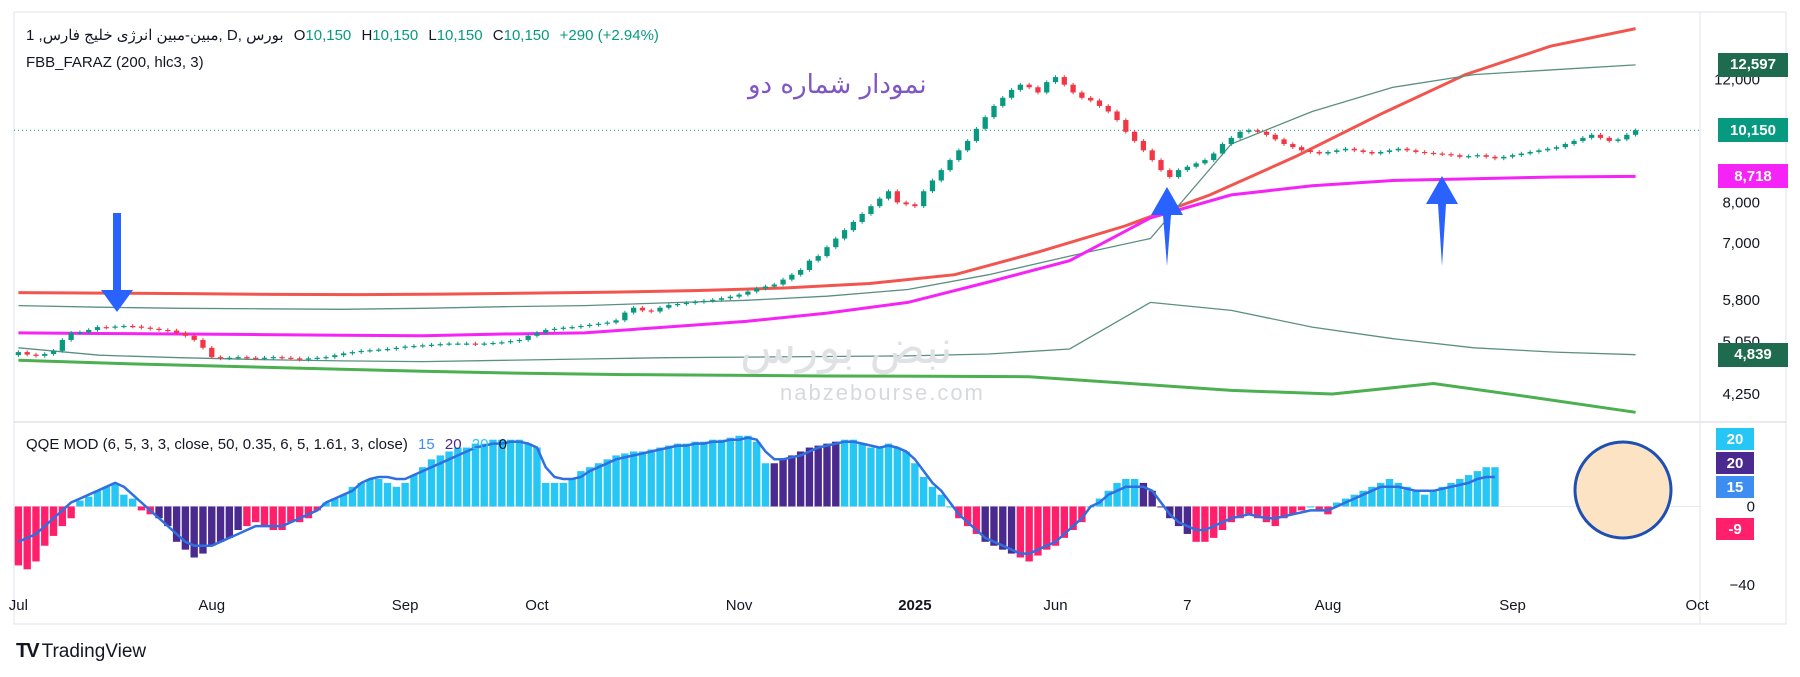 This screenshot has height=677, width=1800. What do you see at coordinates (453, 444) in the screenshot?
I see `qqe-value-2: 20` at bounding box center [453, 444].